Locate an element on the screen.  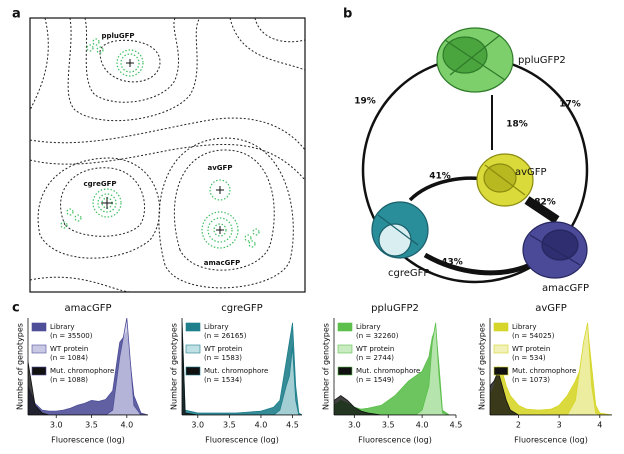
legend-count: (n = 32260) is located at coordinates (377, 336).